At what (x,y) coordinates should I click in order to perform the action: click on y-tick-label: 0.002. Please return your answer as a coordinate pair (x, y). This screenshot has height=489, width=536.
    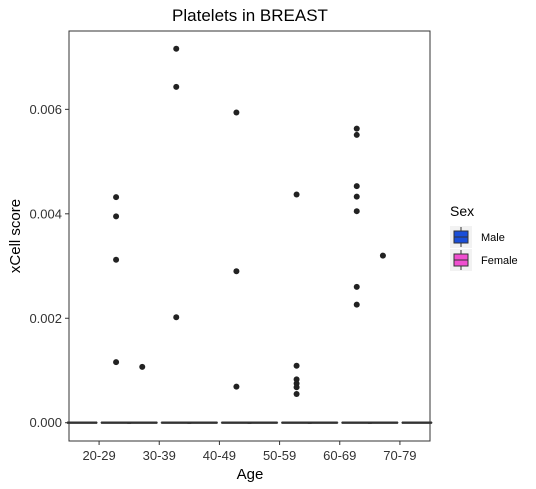
    Looking at the image, I should click on (45, 318).